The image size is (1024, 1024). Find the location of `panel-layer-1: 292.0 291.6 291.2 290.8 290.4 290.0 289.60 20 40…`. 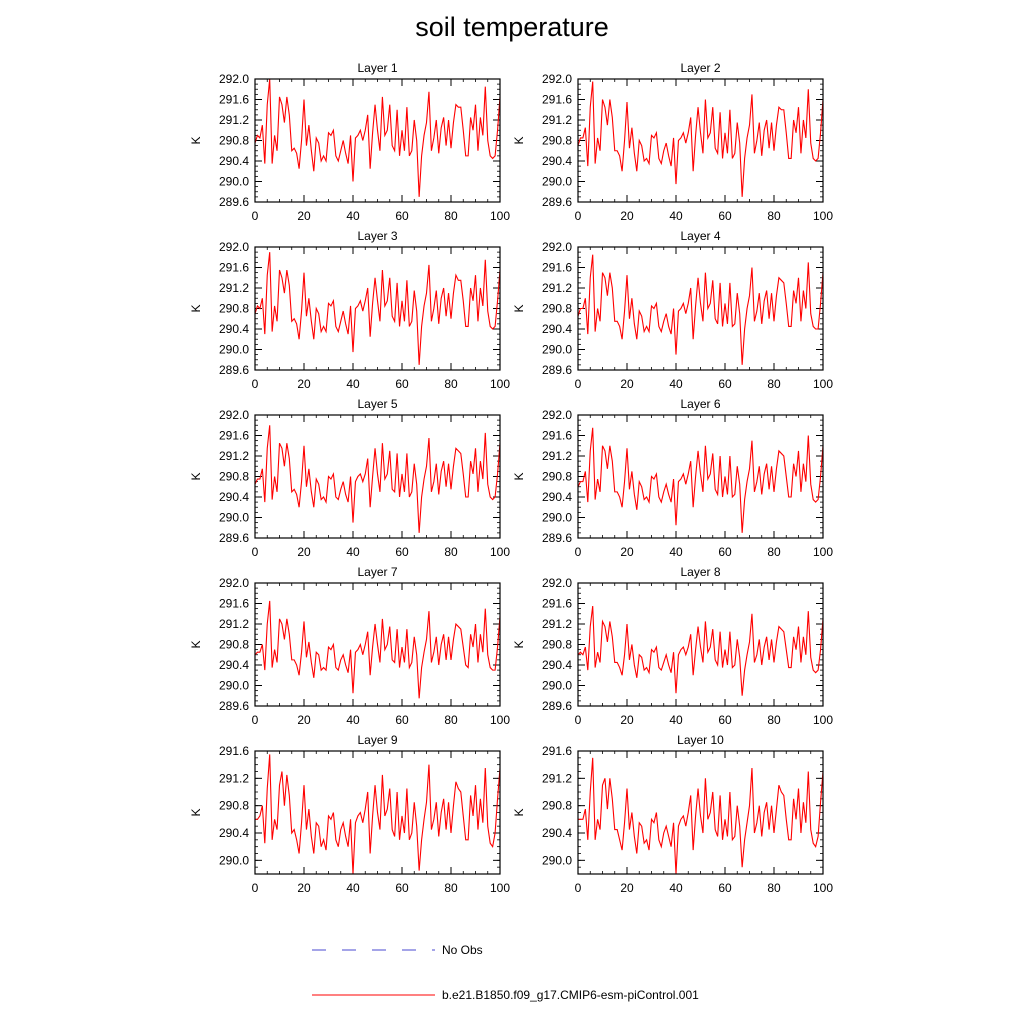

panel-layer-1: 292.0 291.6 291.2 290.8 290.4 290.0 289.60 20 40… is located at coordinates (349, 142).